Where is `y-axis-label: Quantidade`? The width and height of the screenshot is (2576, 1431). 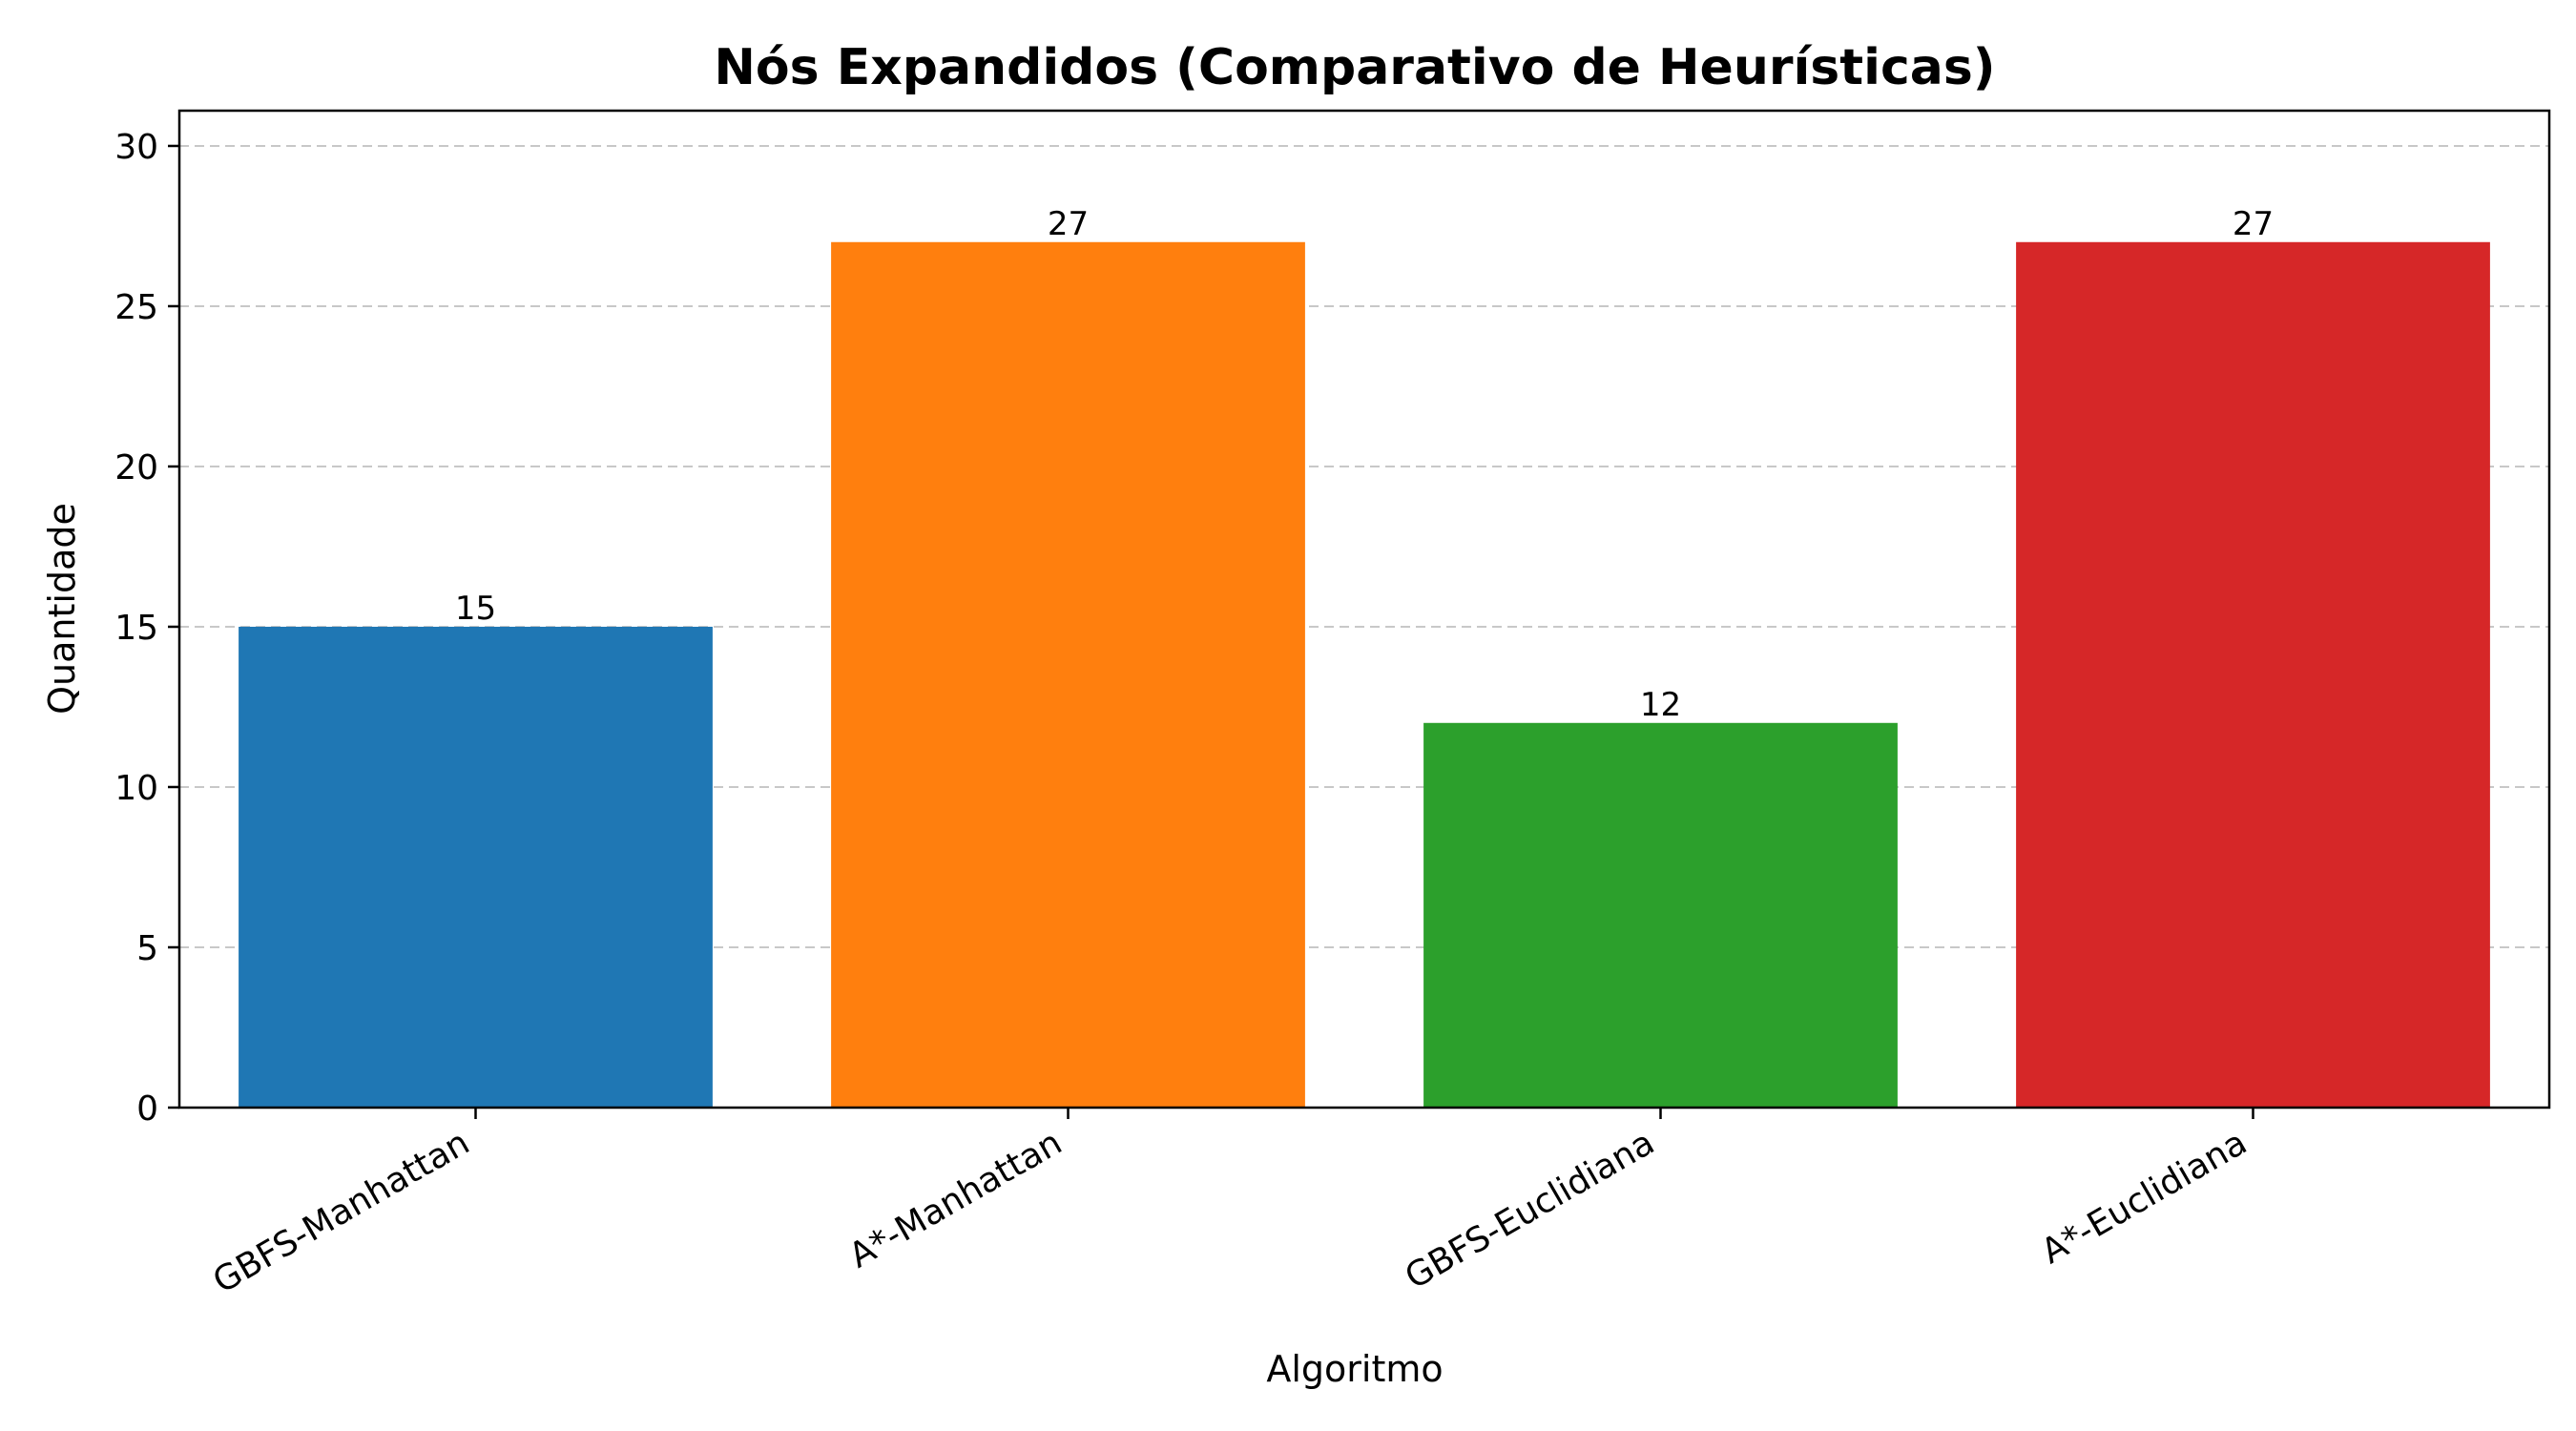
y-axis-label: Quantidade is located at coordinates (62, 609).